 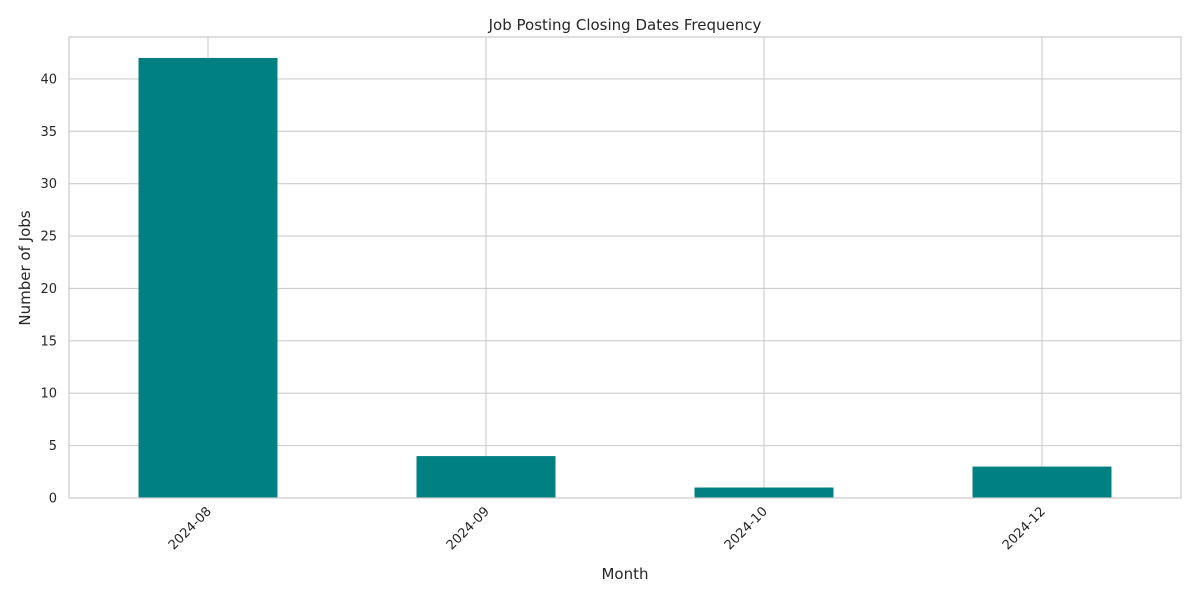 What do you see at coordinates (468, 528) in the screenshot?
I see `x-tick-label: 2024-09` at bounding box center [468, 528].